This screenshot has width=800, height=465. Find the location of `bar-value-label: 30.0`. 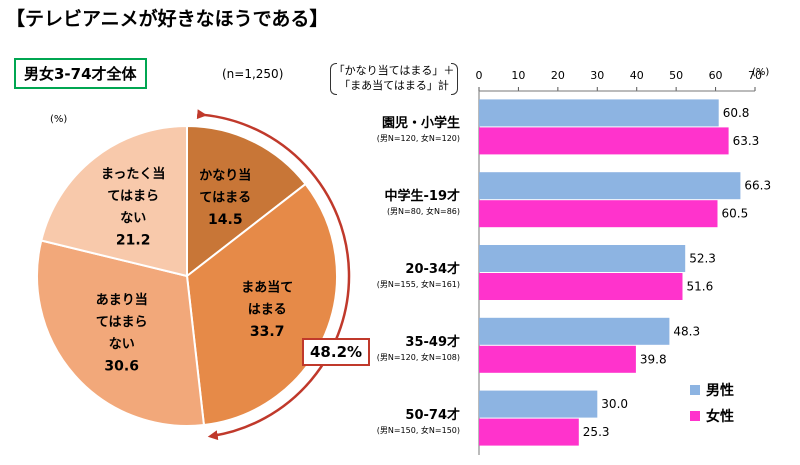

bar-value-label: 30.0 is located at coordinates (614, 404).